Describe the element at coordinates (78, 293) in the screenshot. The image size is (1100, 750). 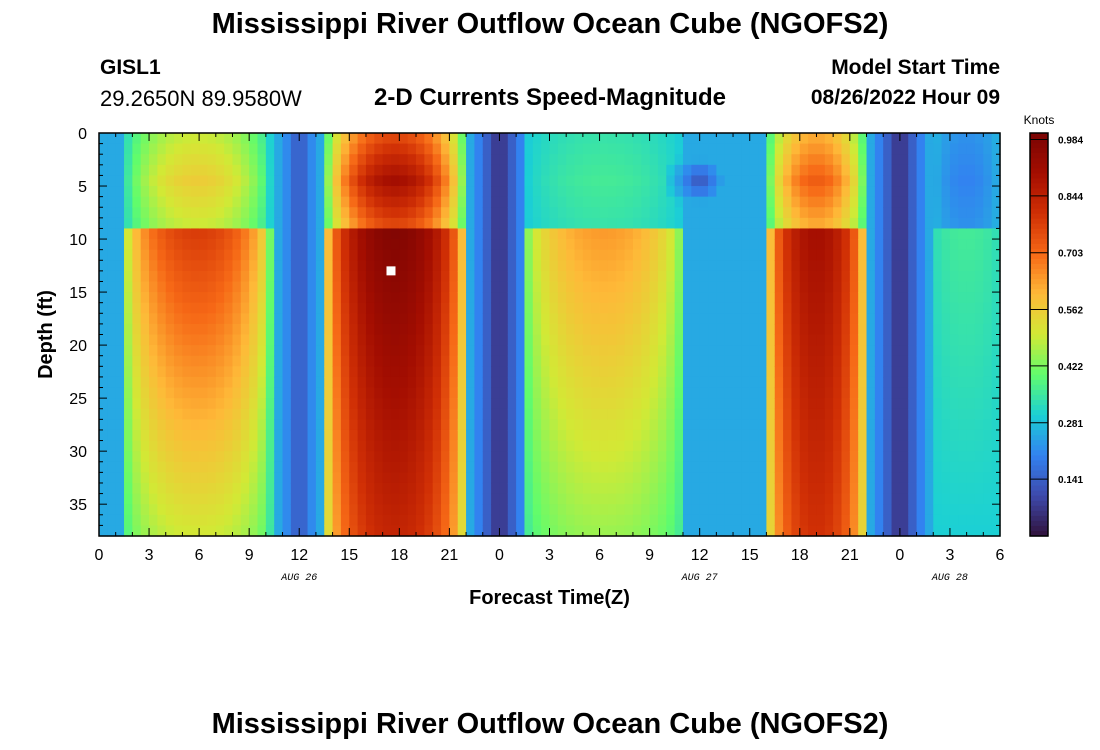
I see `y-tick-label: 15` at that location.